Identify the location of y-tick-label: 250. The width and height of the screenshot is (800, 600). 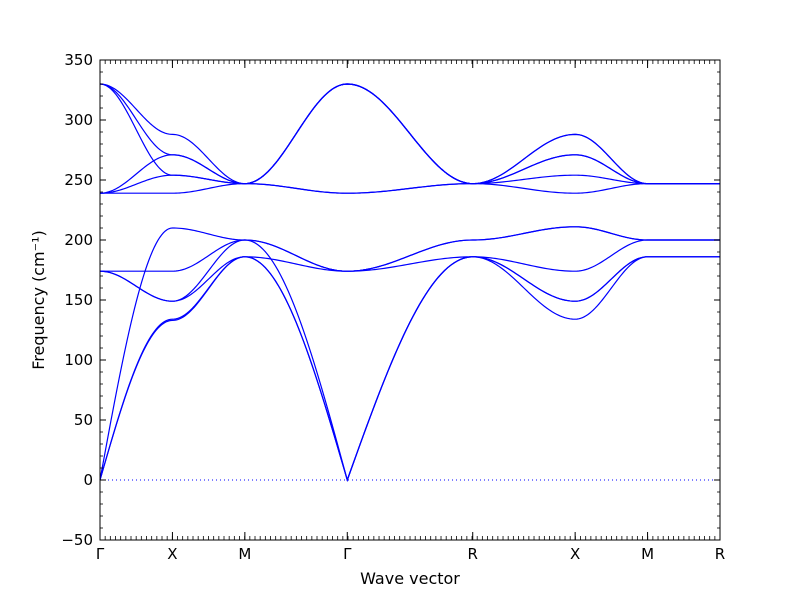
(78, 180).